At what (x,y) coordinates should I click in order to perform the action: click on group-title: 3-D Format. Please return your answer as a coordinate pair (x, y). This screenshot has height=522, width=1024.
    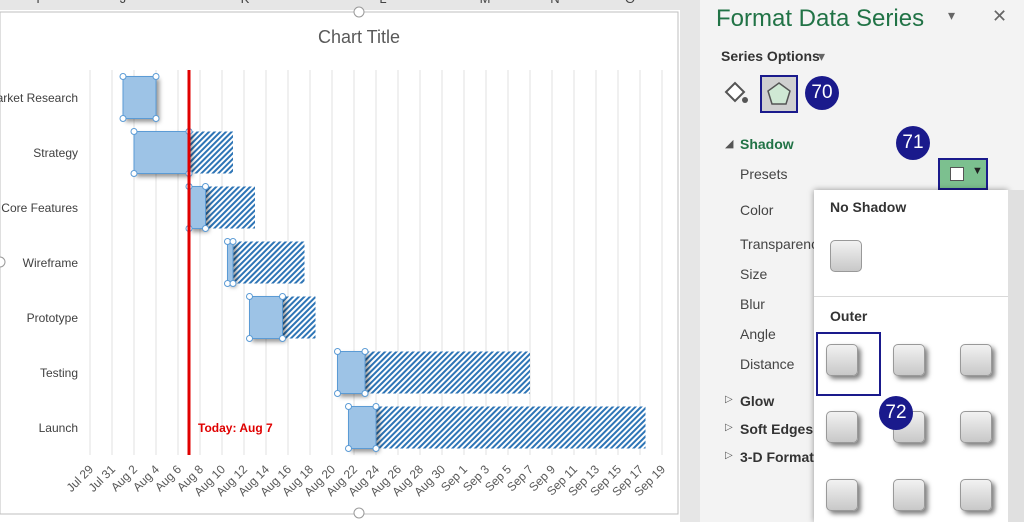
    Looking at the image, I should click on (777, 457).